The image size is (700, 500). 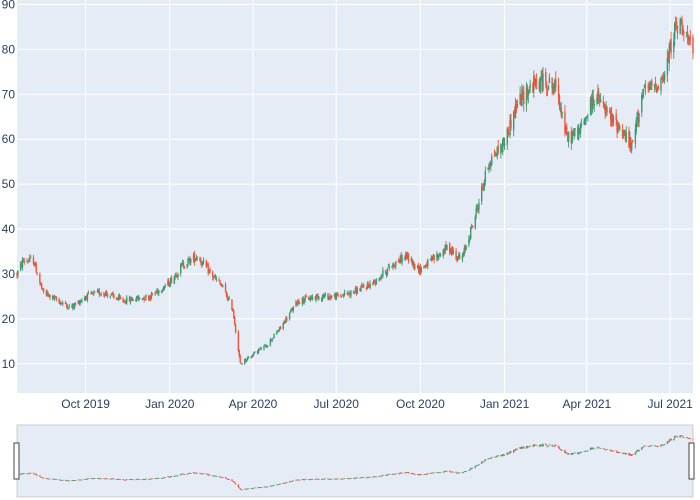 I want to click on x-tick-label: Jan 2021, so click(x=505, y=404).